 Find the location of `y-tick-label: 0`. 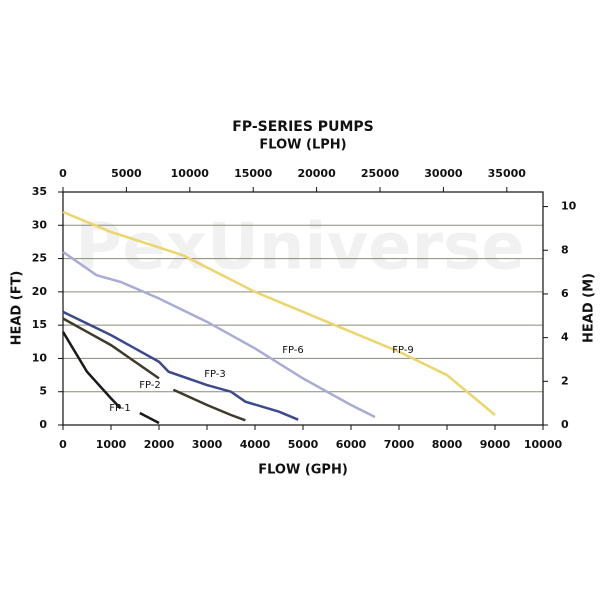

y-tick-label: 0 is located at coordinates (43, 424).